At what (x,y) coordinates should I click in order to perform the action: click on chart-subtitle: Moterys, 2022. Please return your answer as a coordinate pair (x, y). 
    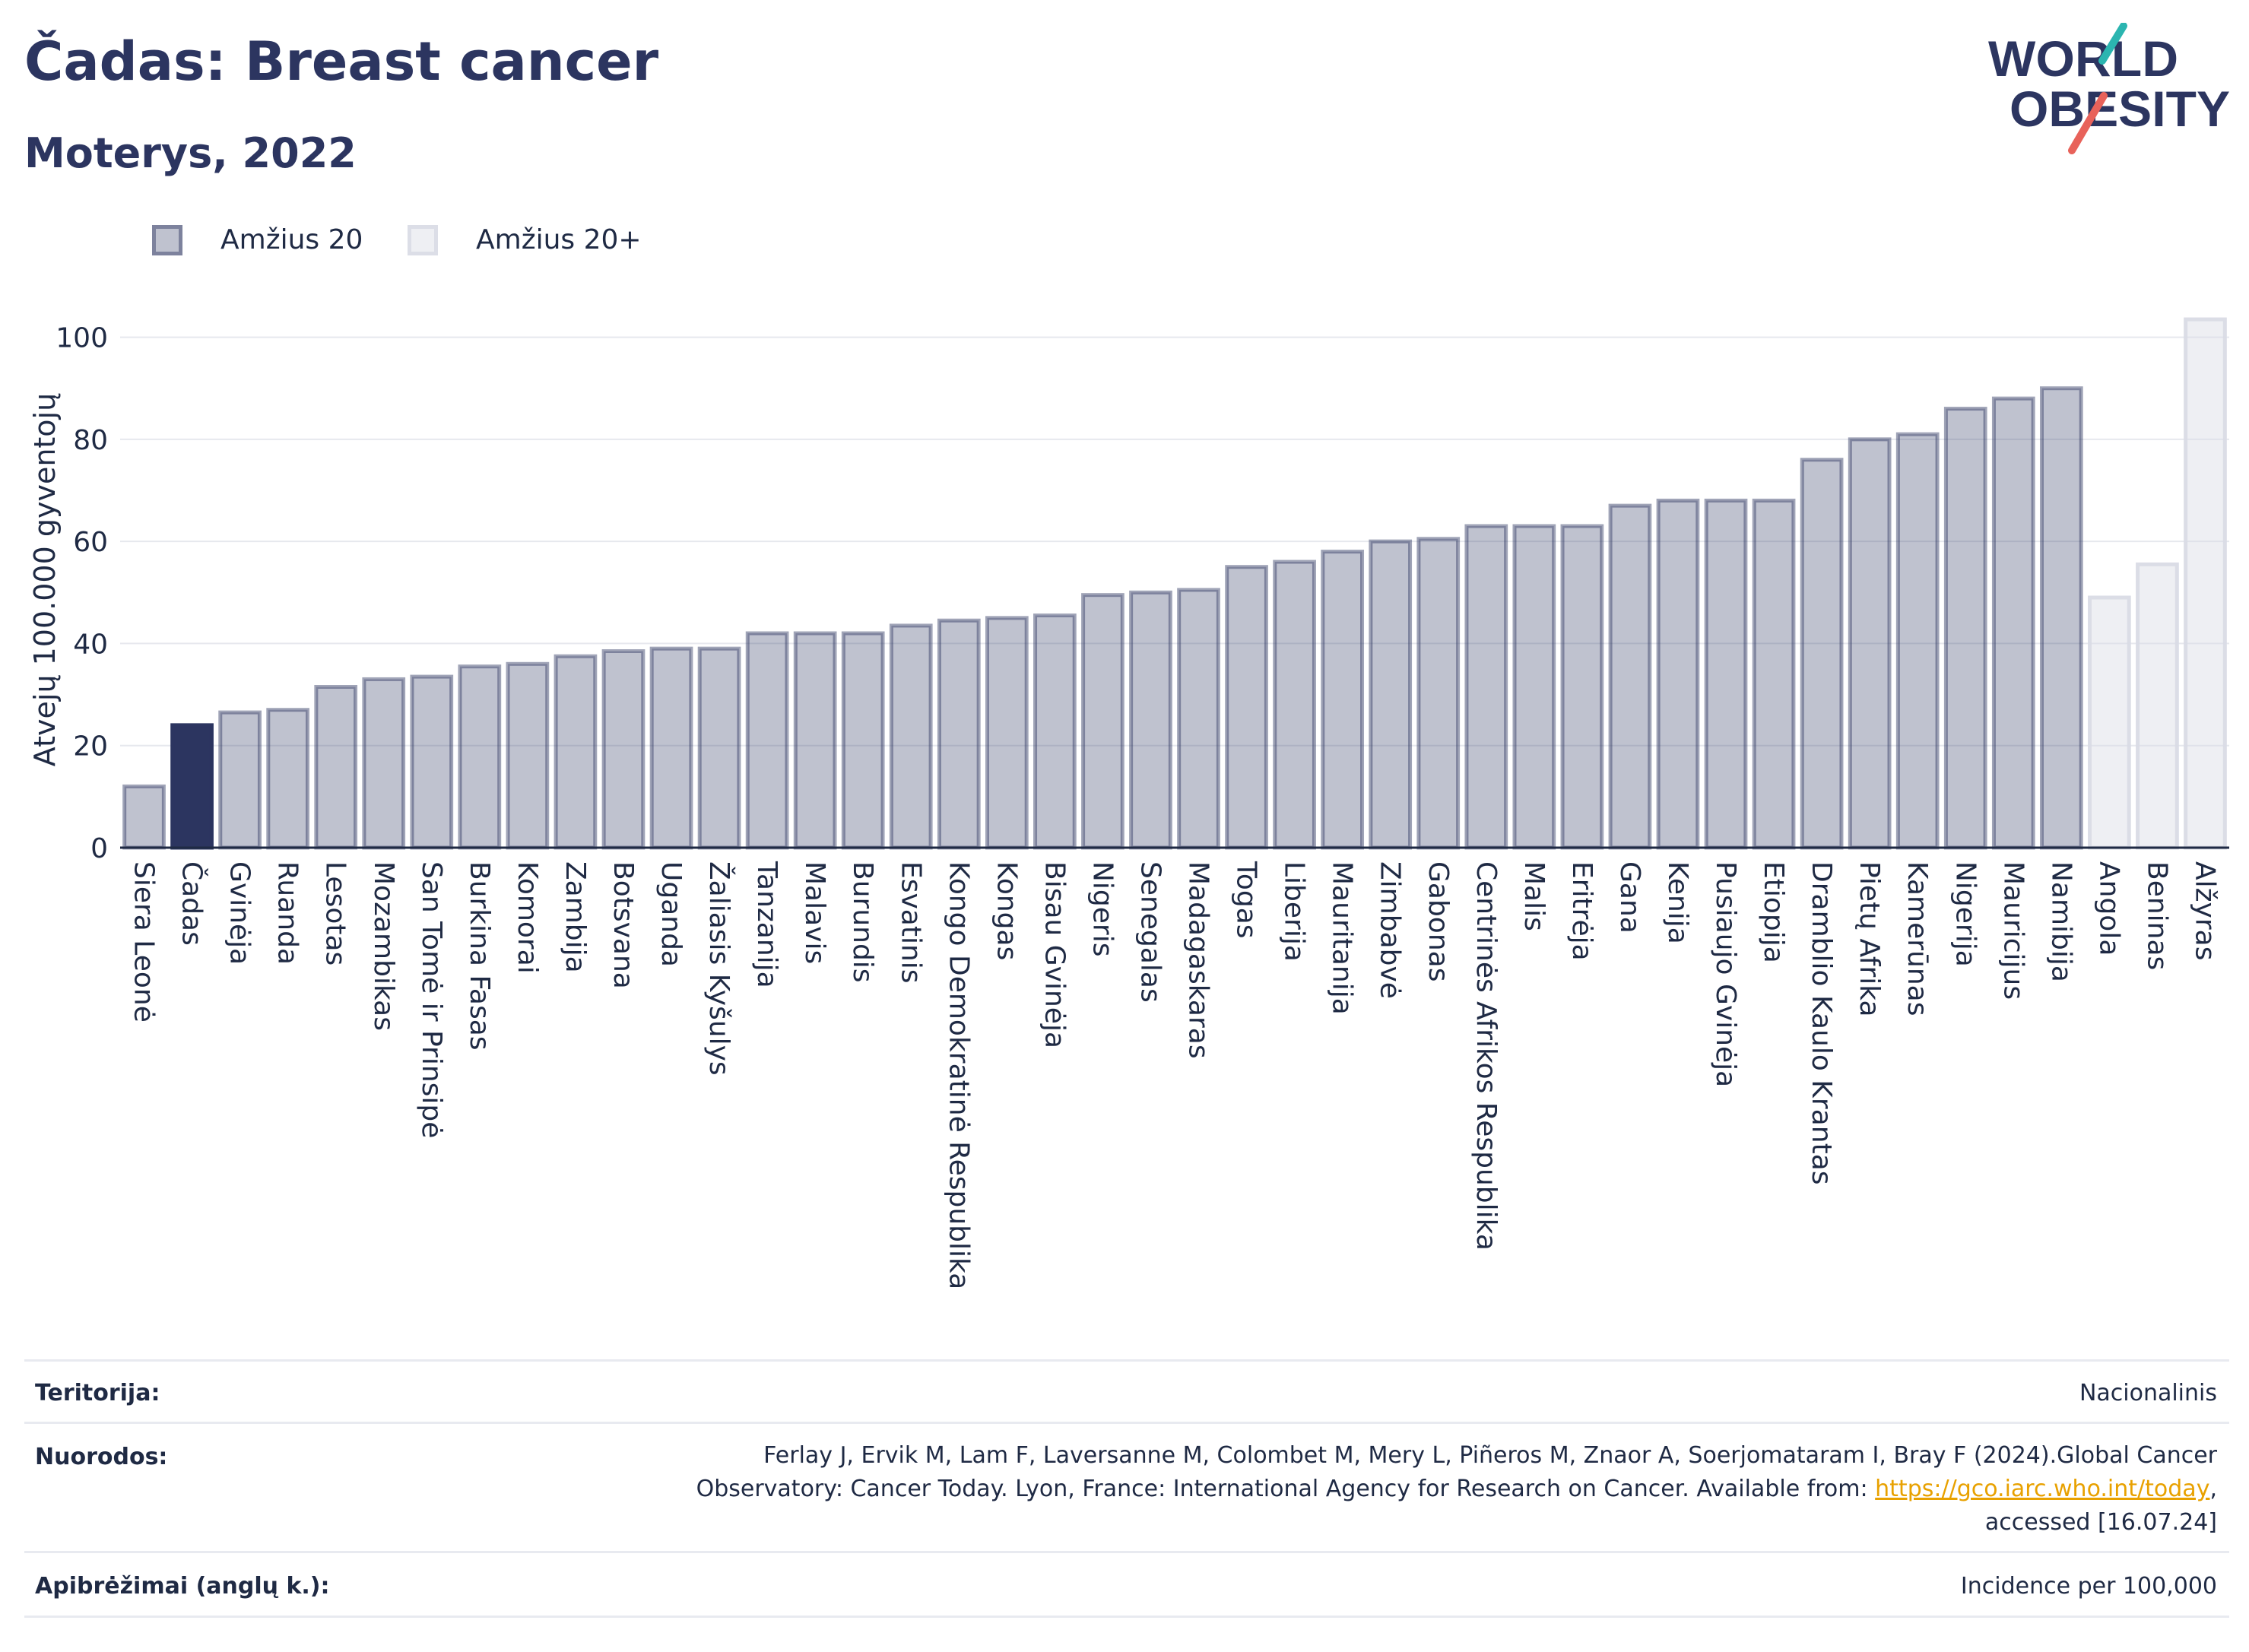
    Looking at the image, I should click on (190, 153).